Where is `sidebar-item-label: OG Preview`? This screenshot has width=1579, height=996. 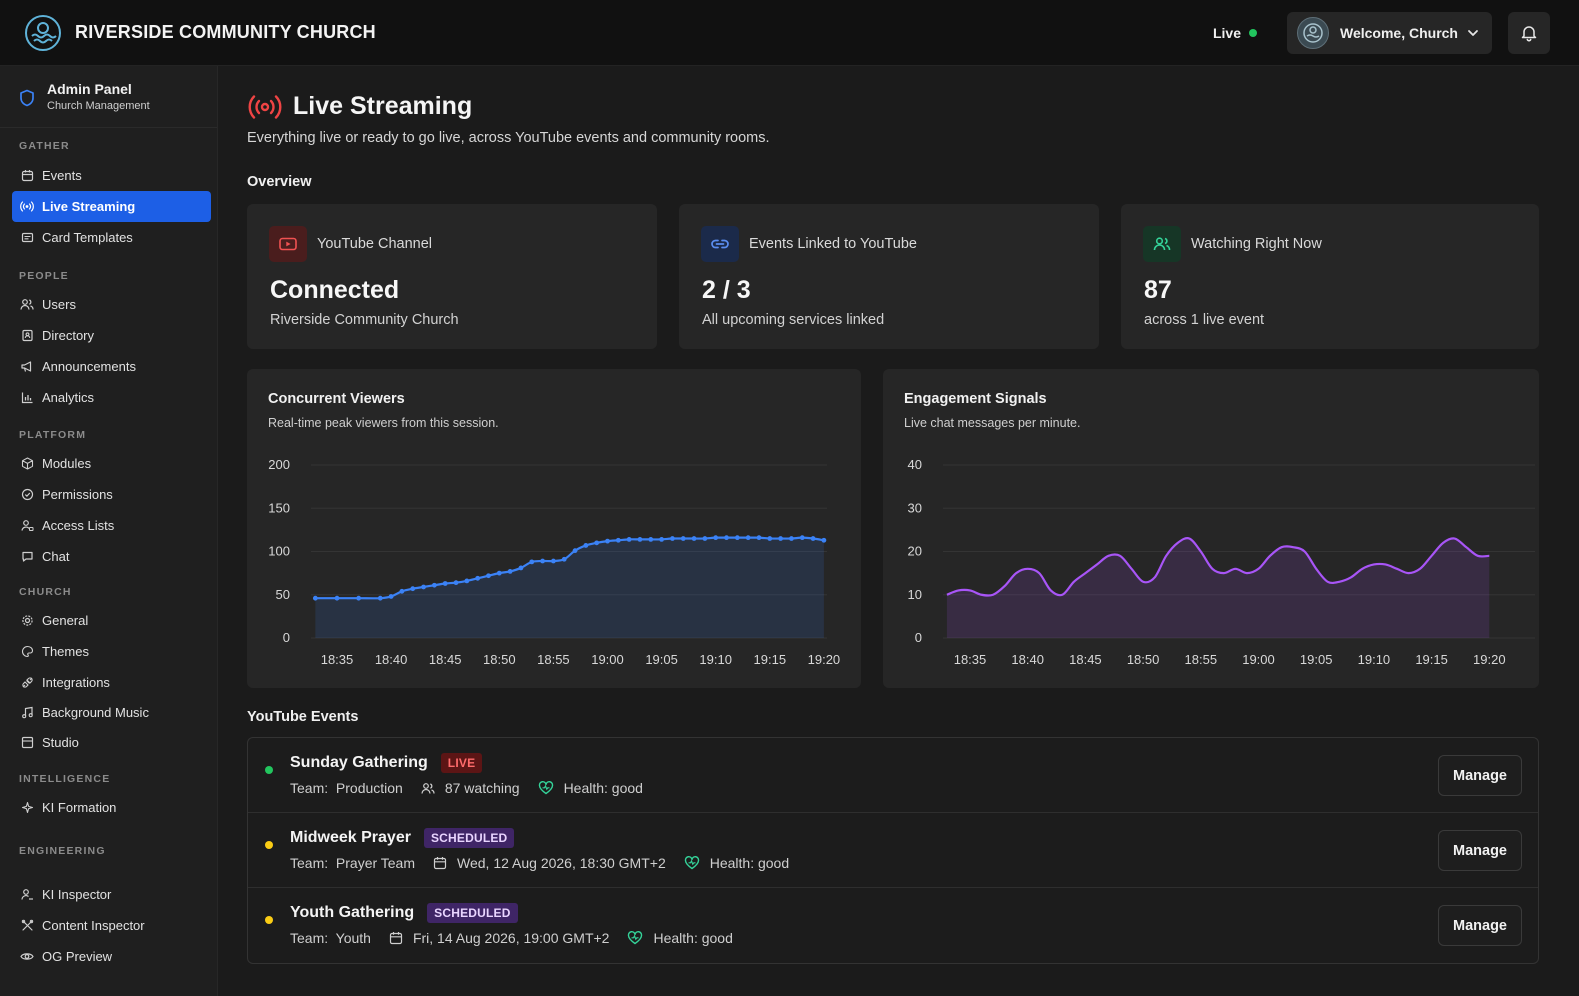 sidebar-item-label: OG Preview is located at coordinates (77, 956).